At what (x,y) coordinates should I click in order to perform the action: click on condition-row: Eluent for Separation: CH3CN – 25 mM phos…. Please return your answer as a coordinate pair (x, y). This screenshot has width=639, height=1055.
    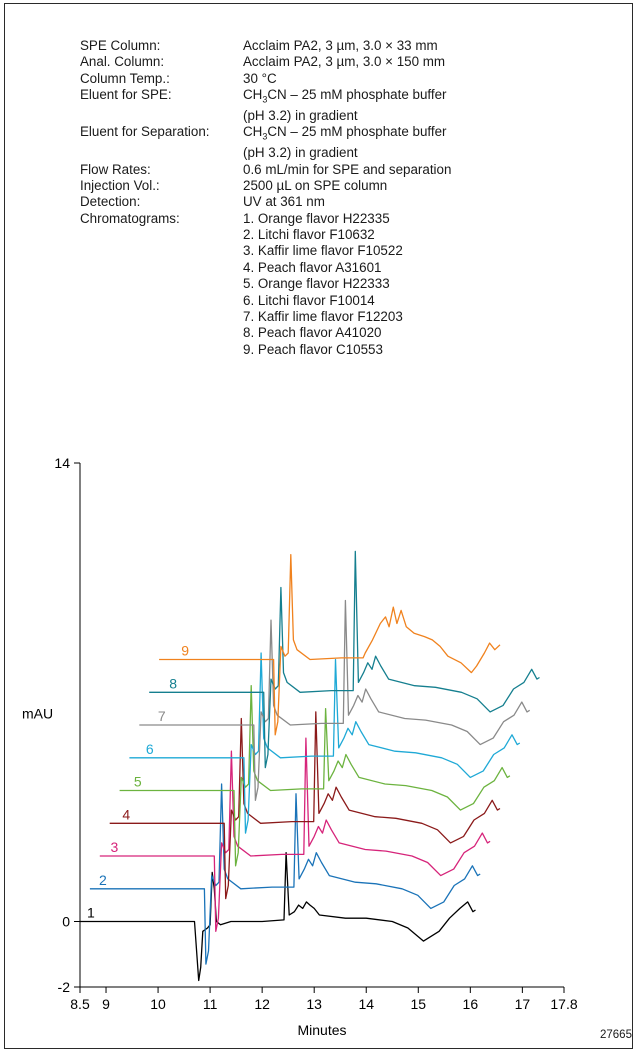
    Looking at the image, I should click on (265, 142).